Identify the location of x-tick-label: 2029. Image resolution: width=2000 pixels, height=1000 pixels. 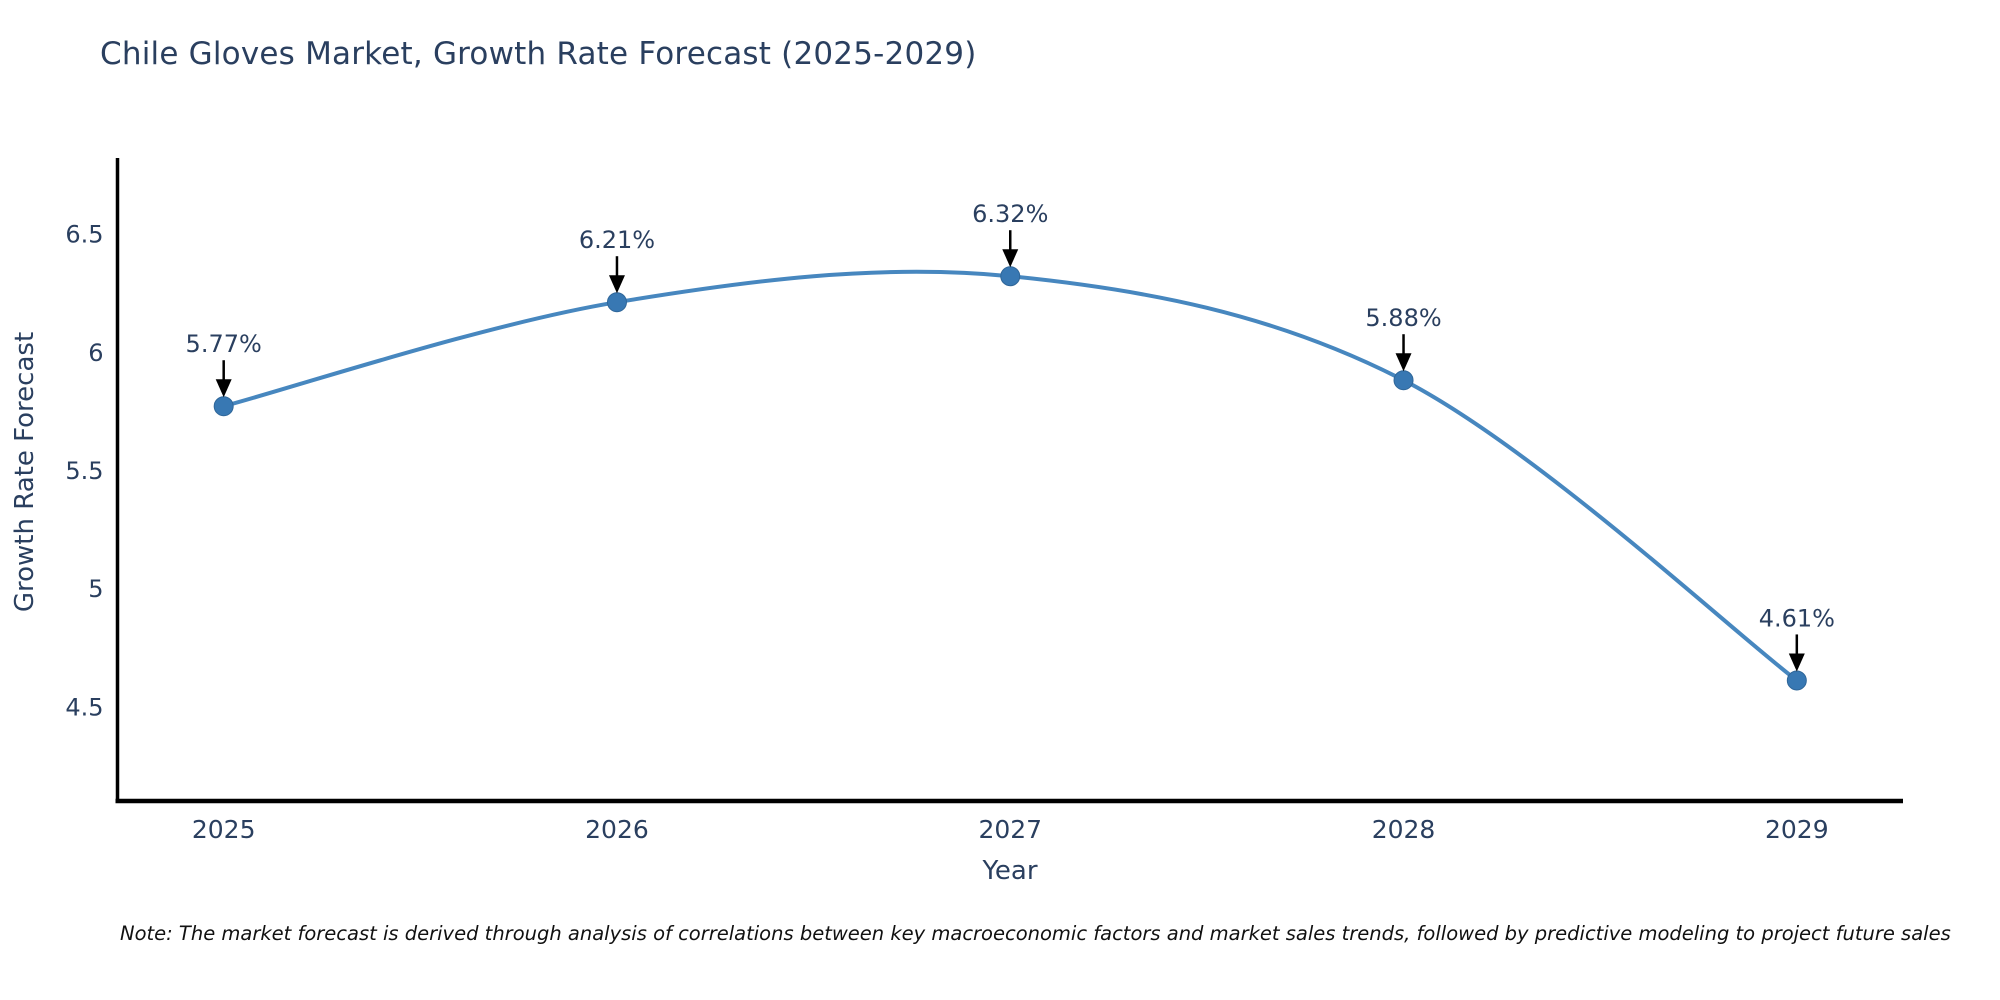
(1797, 829).